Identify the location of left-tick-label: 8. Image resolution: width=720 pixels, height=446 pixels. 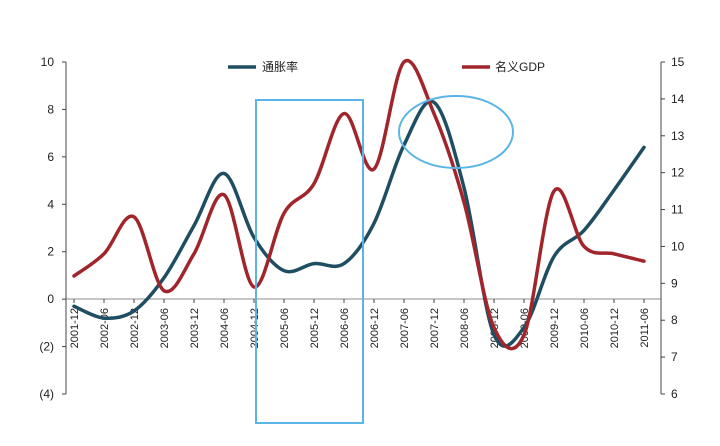
(50, 109).